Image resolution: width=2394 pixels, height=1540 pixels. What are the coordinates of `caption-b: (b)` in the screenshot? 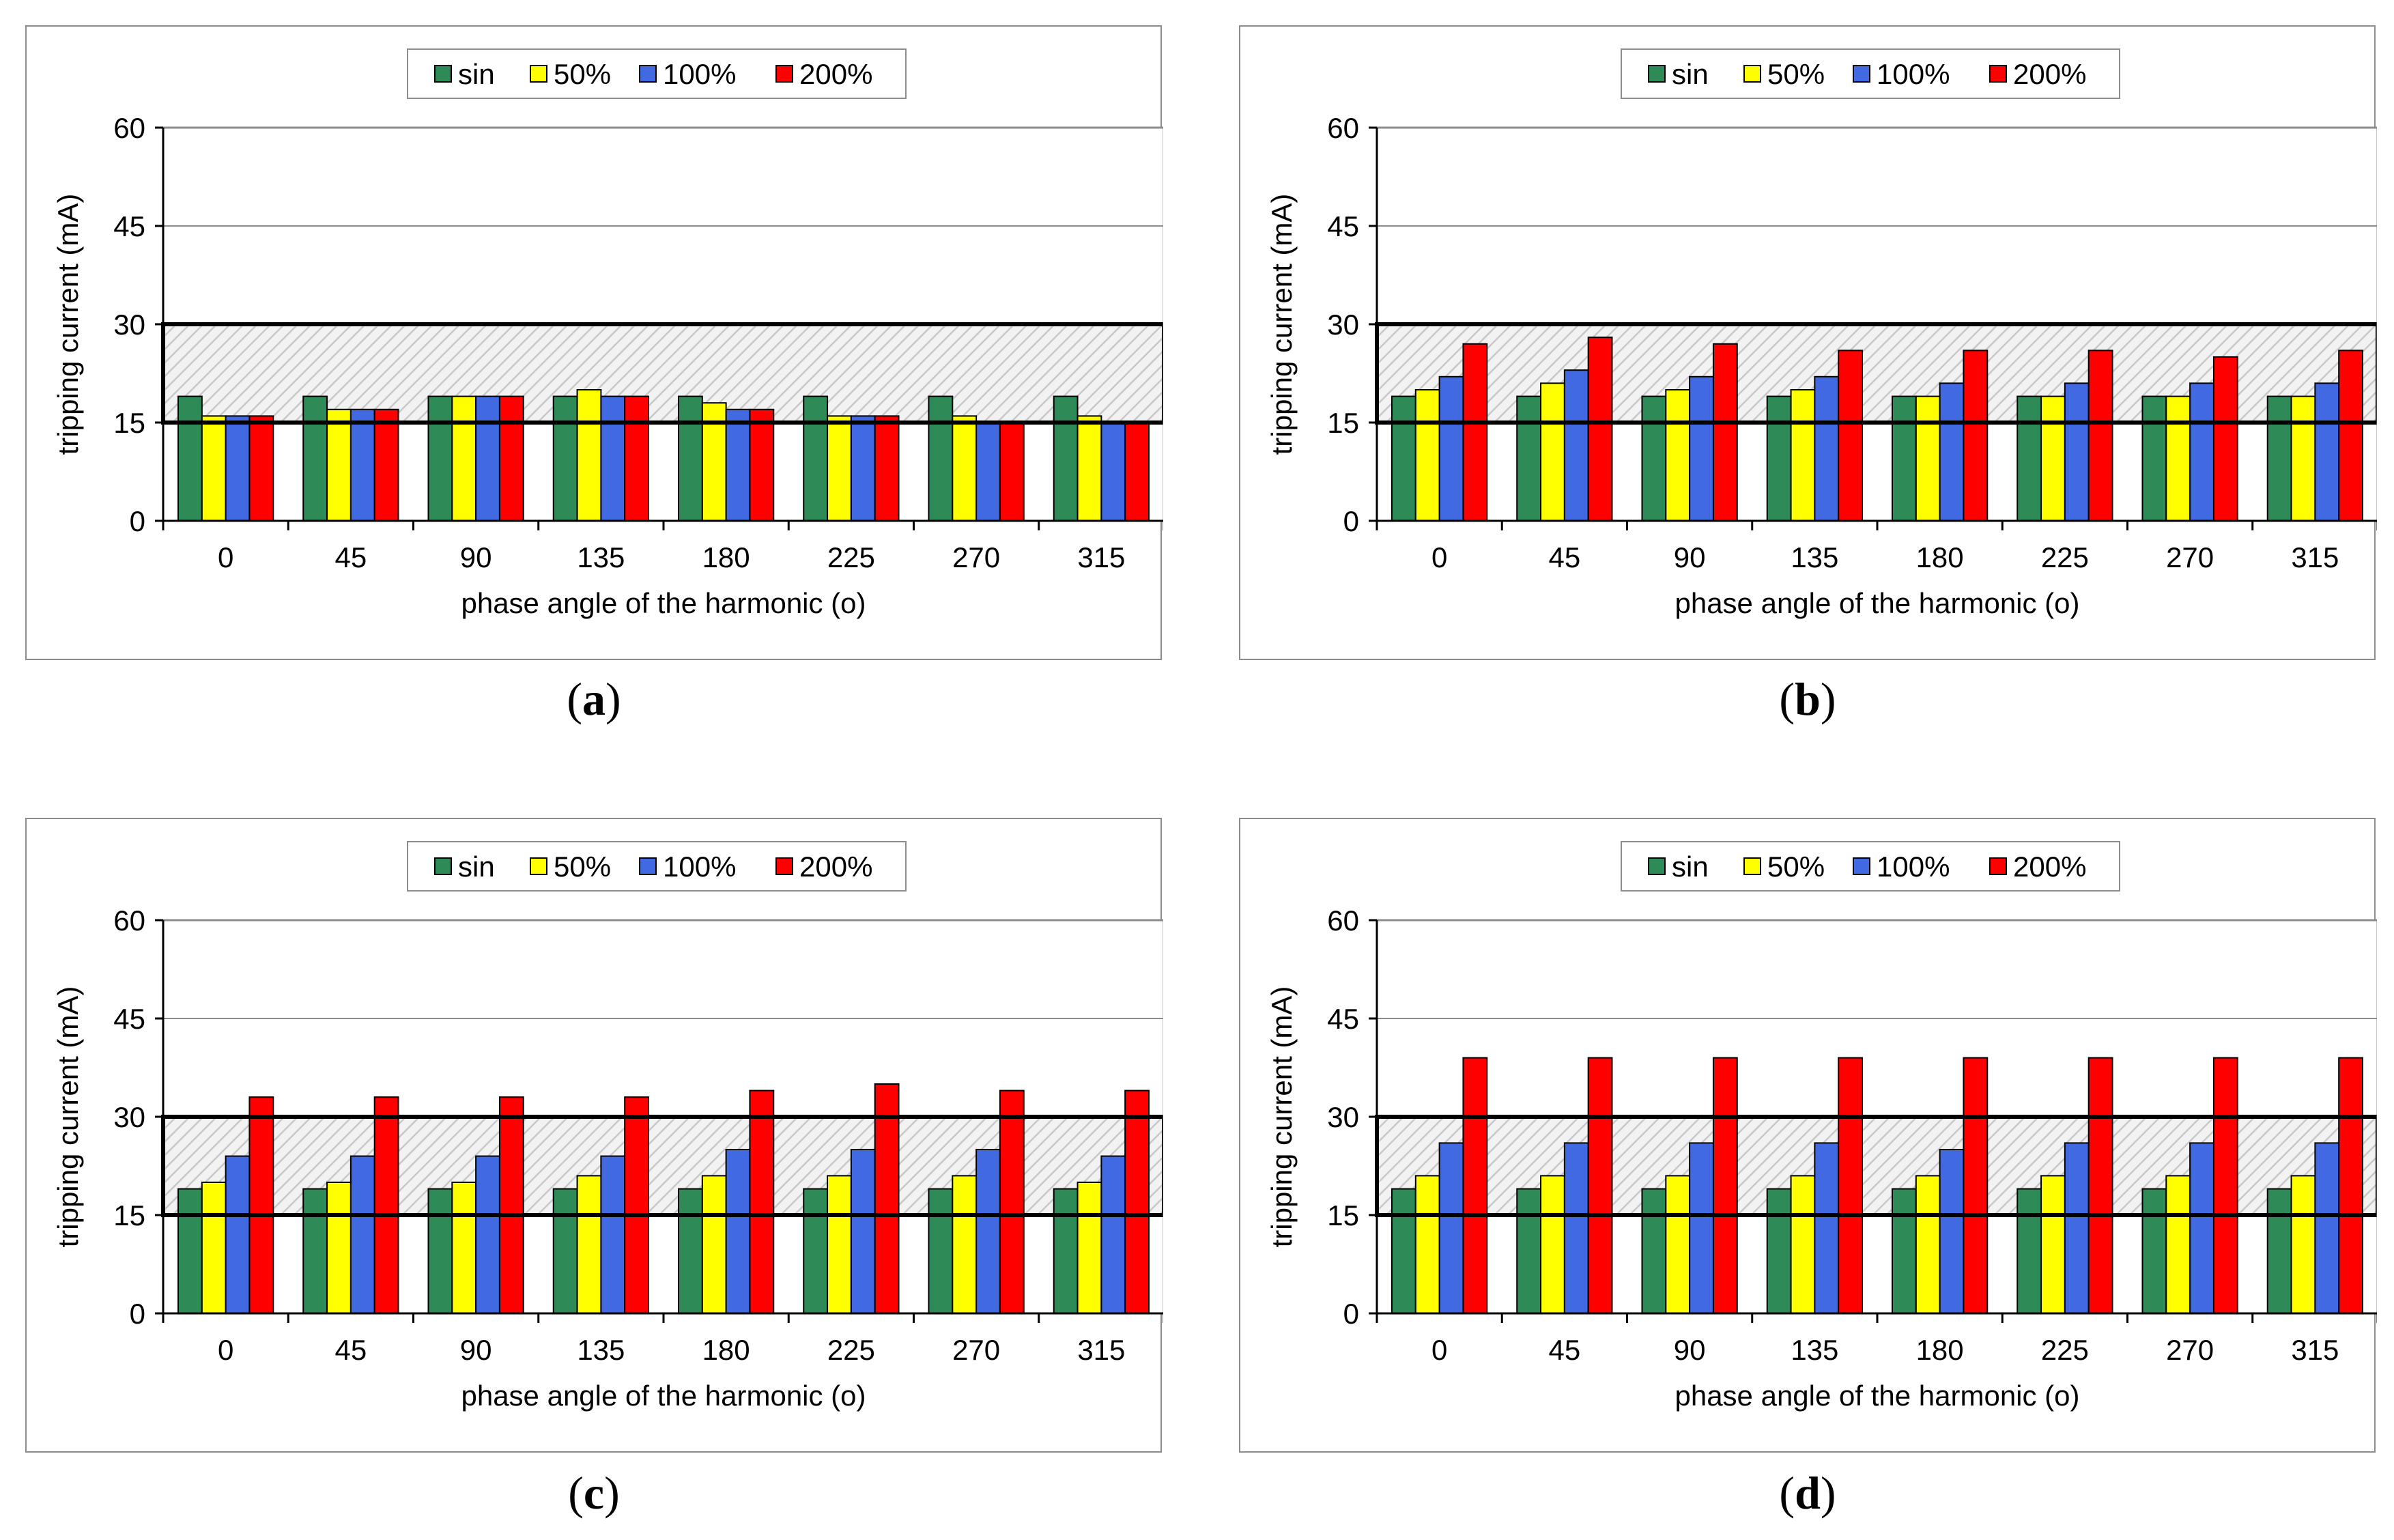 It's located at (1807, 699).